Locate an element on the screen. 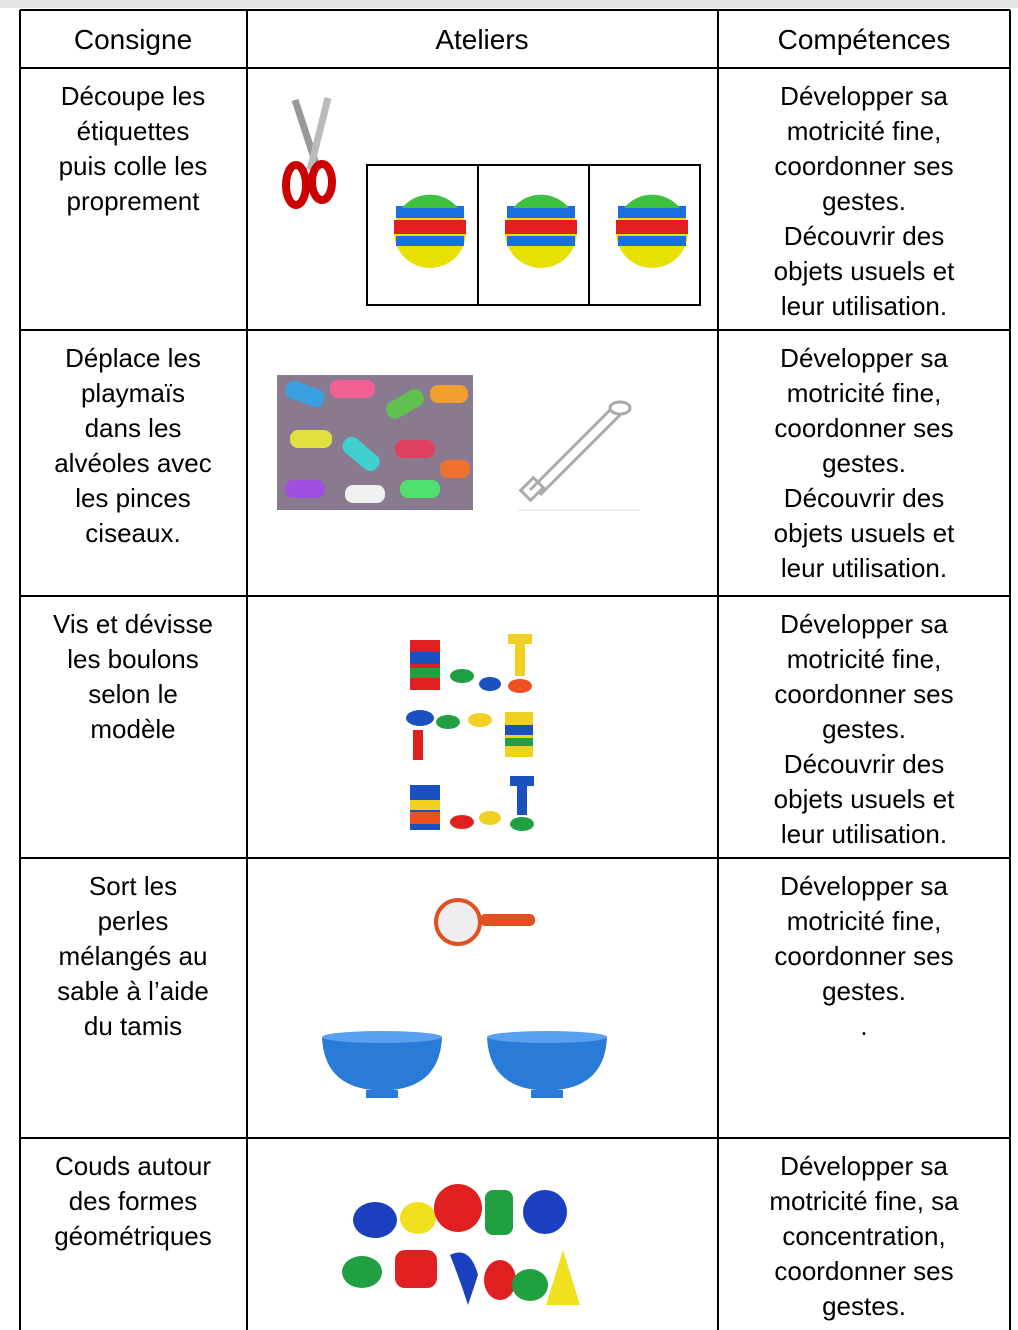  consigne-text: géométriques is located at coordinates (133, 1236).